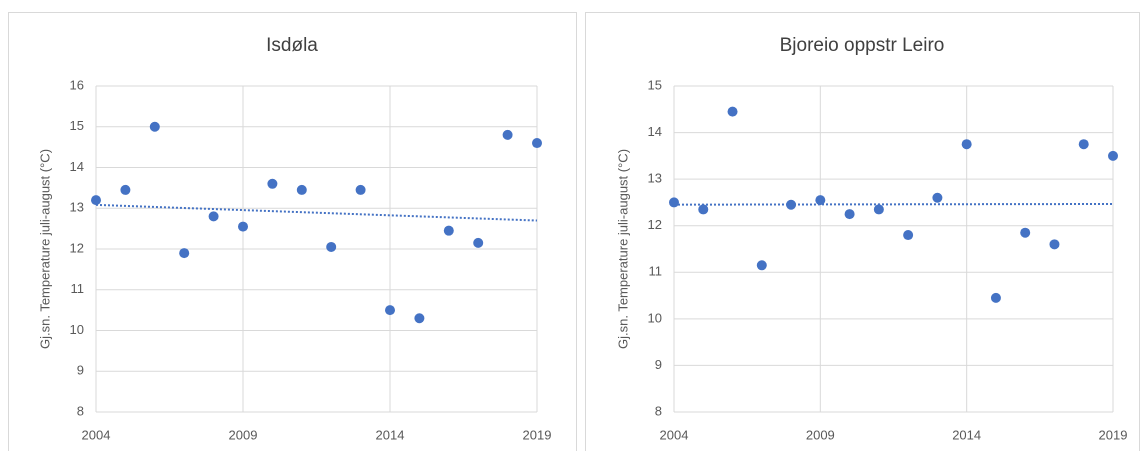 Image resolution: width=1141 pixels, height=451 pixels. I want to click on chart-title: Bjoreio oppstr Leiro, so click(862, 45).